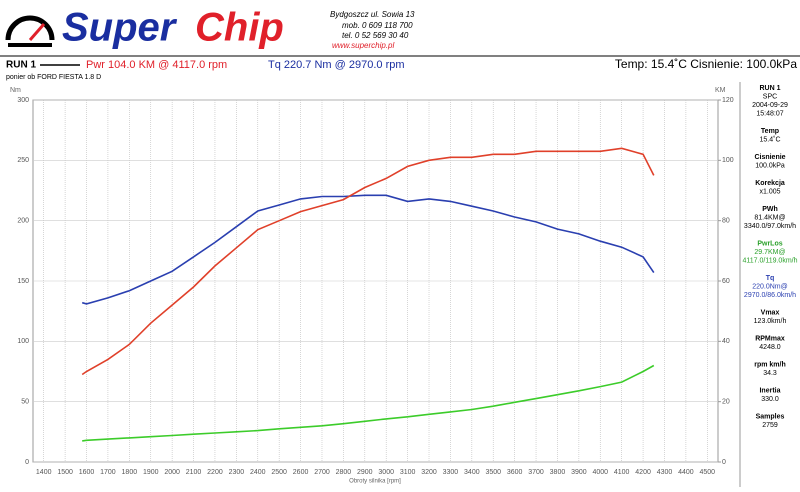 The image size is (800, 492). What do you see at coordinates (279, 472) in the screenshot?
I see `x-tick-label: 2500` at bounding box center [279, 472].